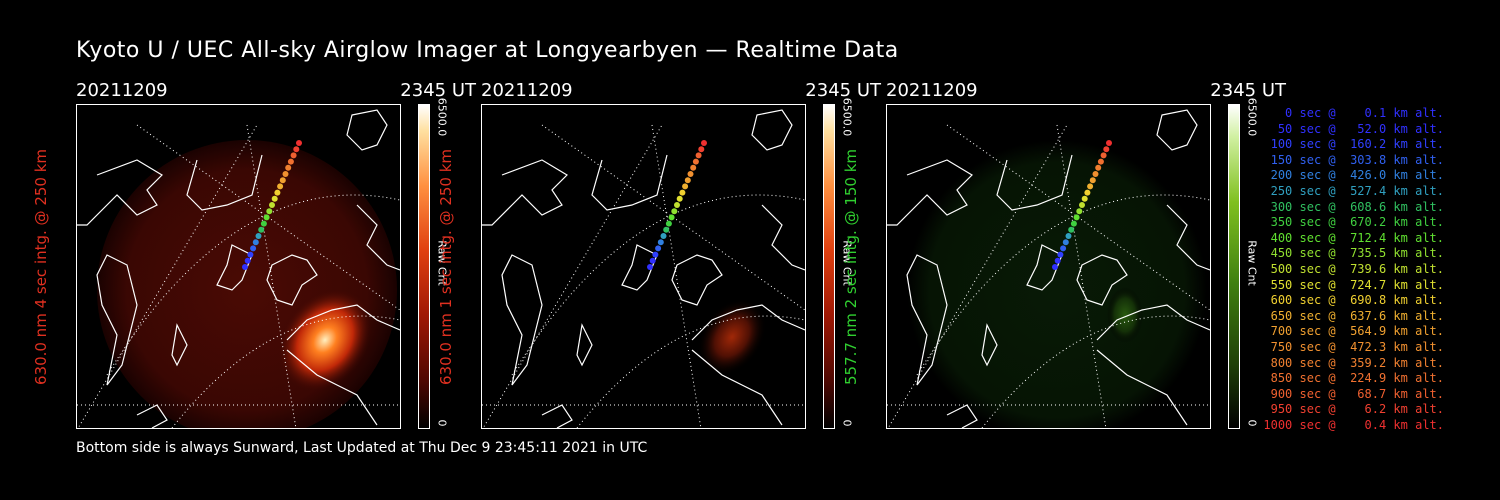 This screenshot has width=1500, height=500. I want to click on panel-ylabel: 630.0 nm 4 sec intg. @ 250 km, so click(41, 266).